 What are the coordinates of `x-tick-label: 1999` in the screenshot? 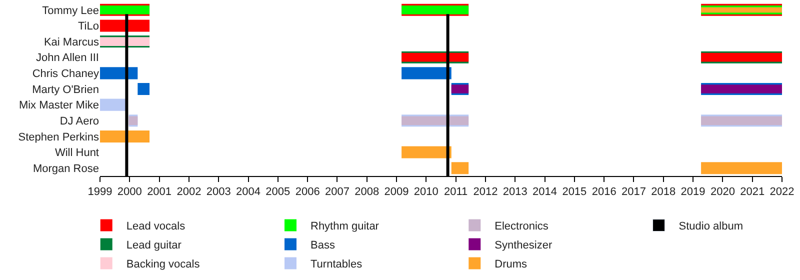 It's located at (100, 192).